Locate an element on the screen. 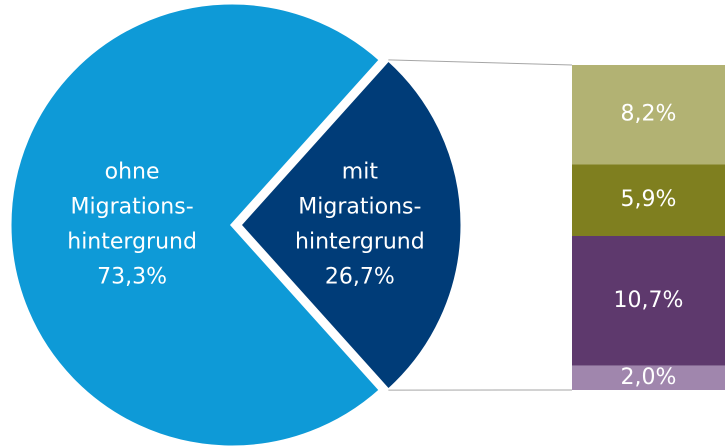 This screenshot has height=447, width=725. slice-value-label: 26,7% is located at coordinates (360, 277).